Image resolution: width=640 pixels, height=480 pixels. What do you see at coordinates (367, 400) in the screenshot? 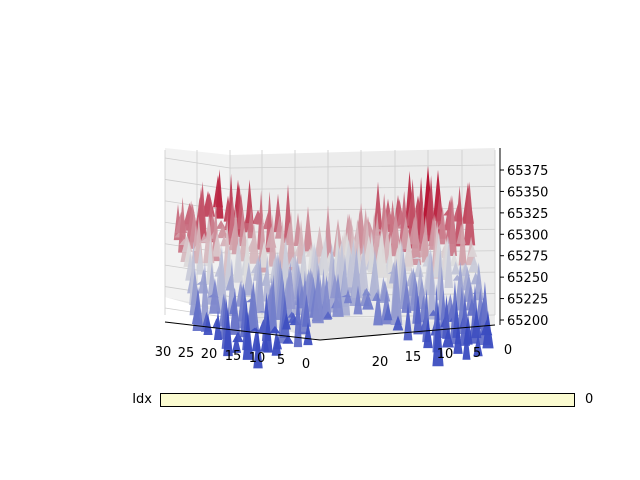
I see `index-slider` at bounding box center [367, 400].